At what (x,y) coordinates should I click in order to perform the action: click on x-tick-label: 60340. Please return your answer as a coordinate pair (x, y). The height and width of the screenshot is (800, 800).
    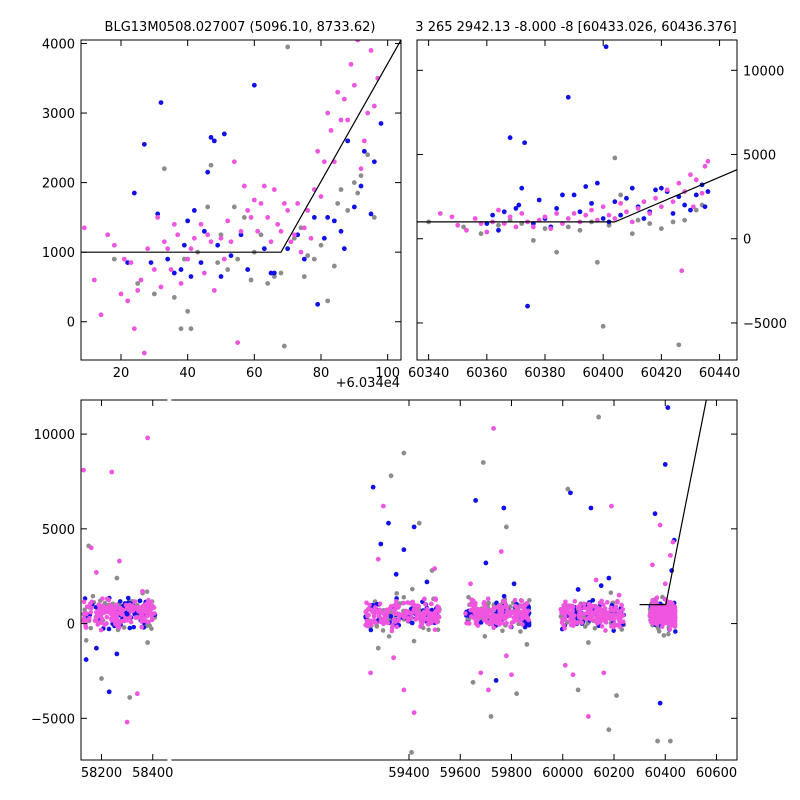
    Looking at the image, I should click on (428, 373).